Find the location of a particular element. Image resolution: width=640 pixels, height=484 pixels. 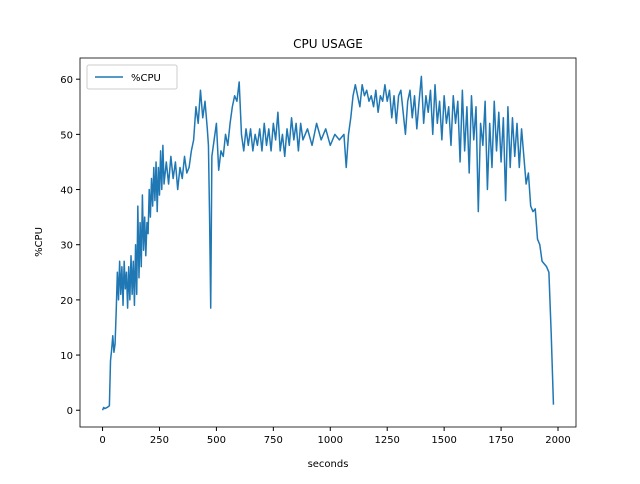

x-tick-label: 2000 is located at coordinates (557, 440).